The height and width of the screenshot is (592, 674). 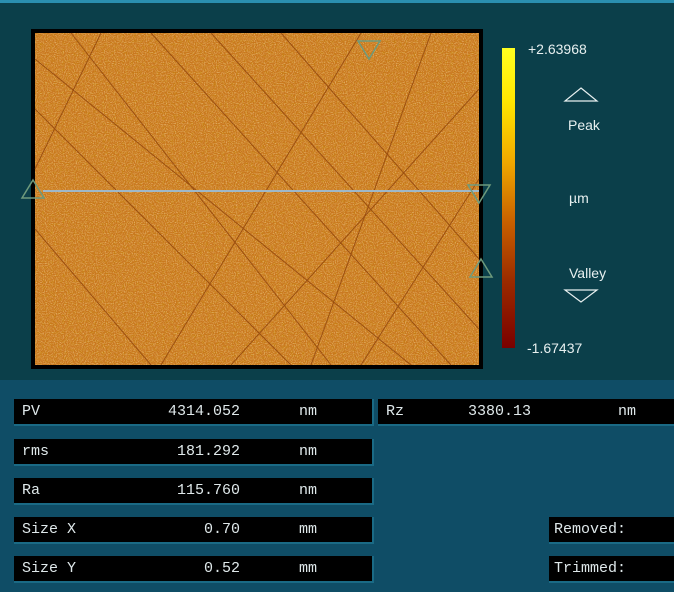 I want to click on stat-row-pv: PV 4314.052 nm, so click(x=194, y=412).